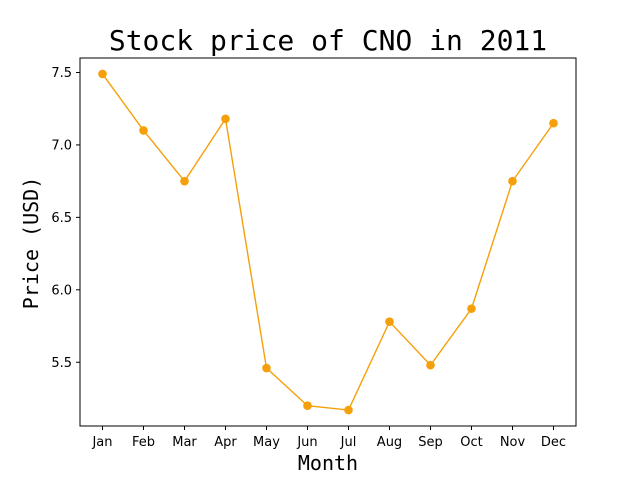 The width and height of the screenshot is (640, 480). I want to click on y-axis-label: Price (USD), so click(31, 243).